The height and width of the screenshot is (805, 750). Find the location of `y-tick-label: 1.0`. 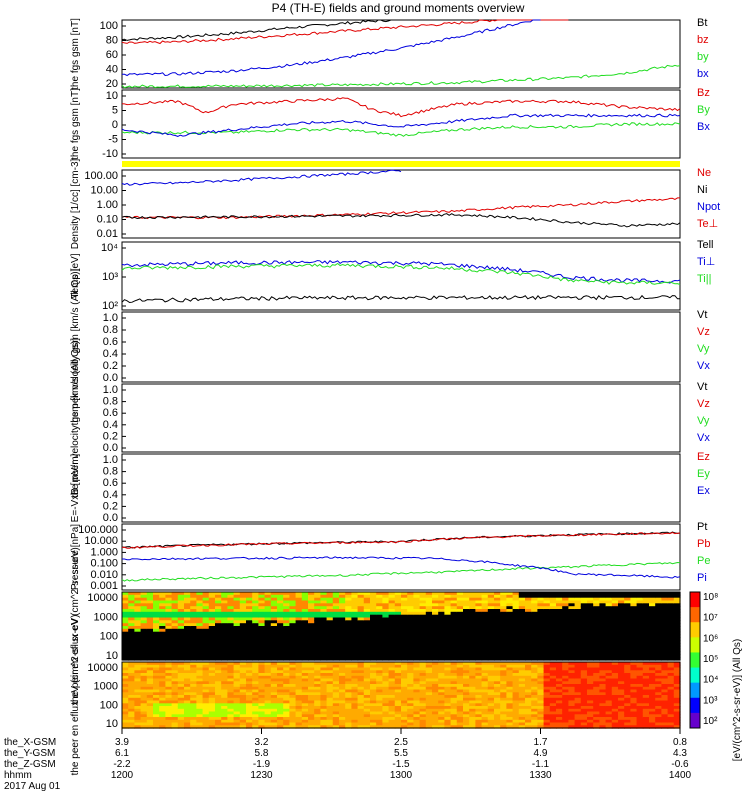

y-tick-label: 1.0 is located at coordinates (110, 390).